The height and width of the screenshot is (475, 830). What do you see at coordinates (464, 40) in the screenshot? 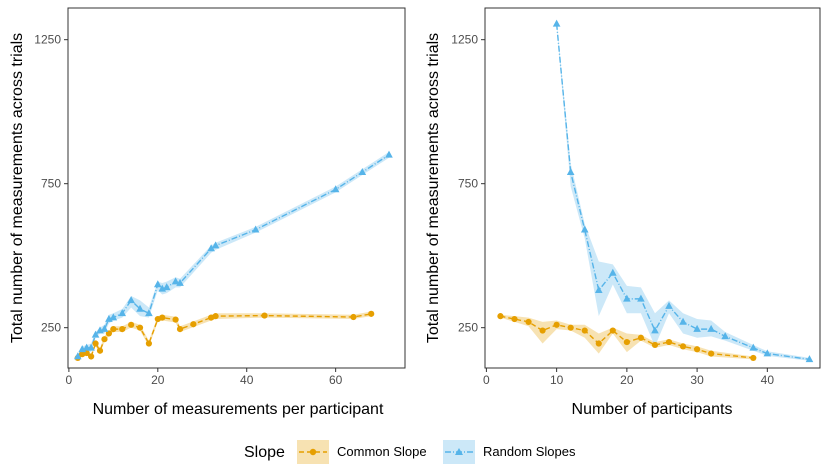
I see `panel-right-y-tick-label: 1250` at bounding box center [464, 40].